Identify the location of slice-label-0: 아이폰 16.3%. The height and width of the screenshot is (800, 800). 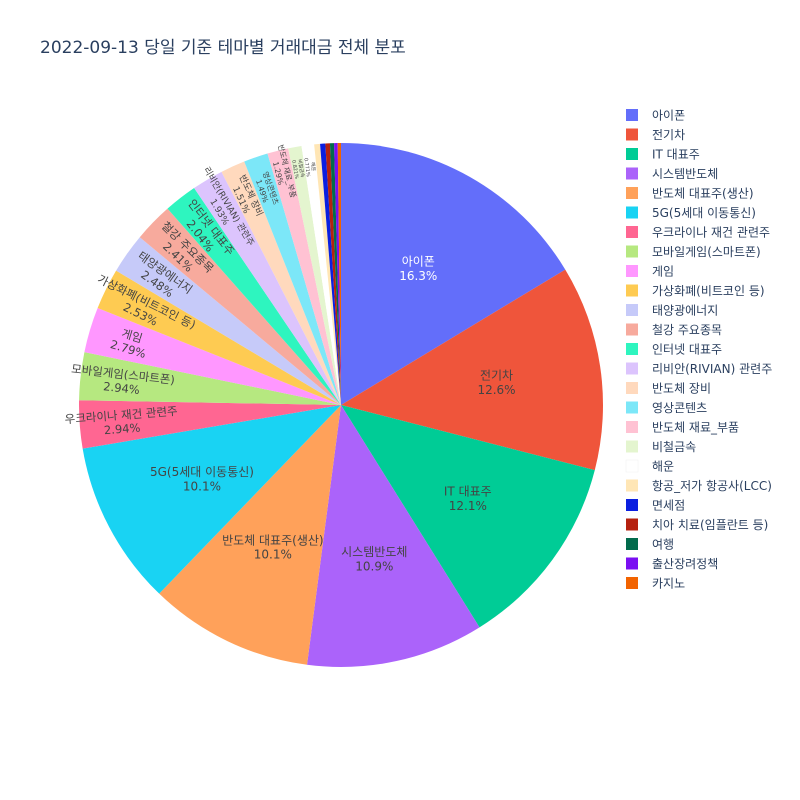
(418, 269).